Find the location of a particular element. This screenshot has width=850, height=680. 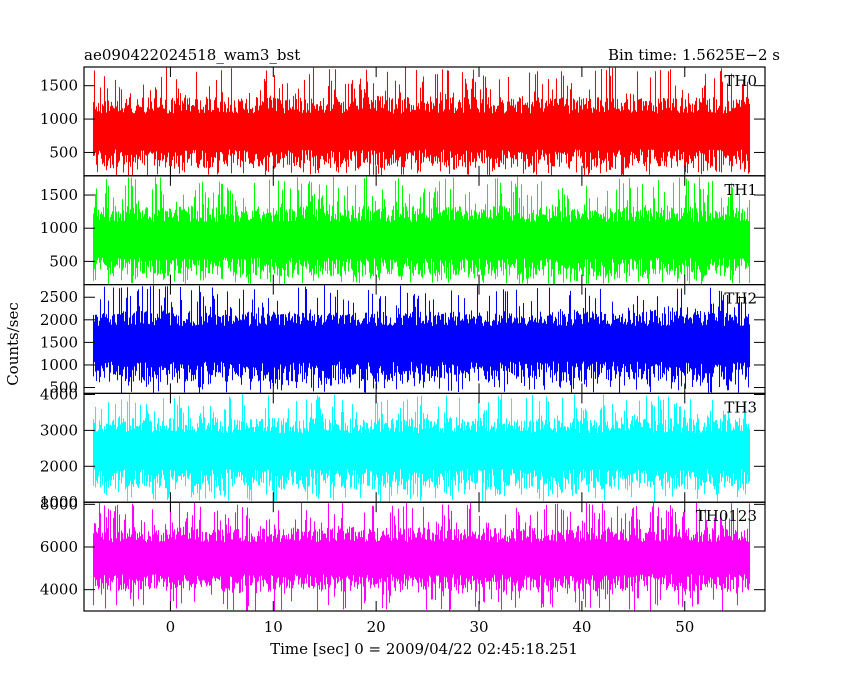

panel-name-label: TH0 is located at coordinates (740, 81).